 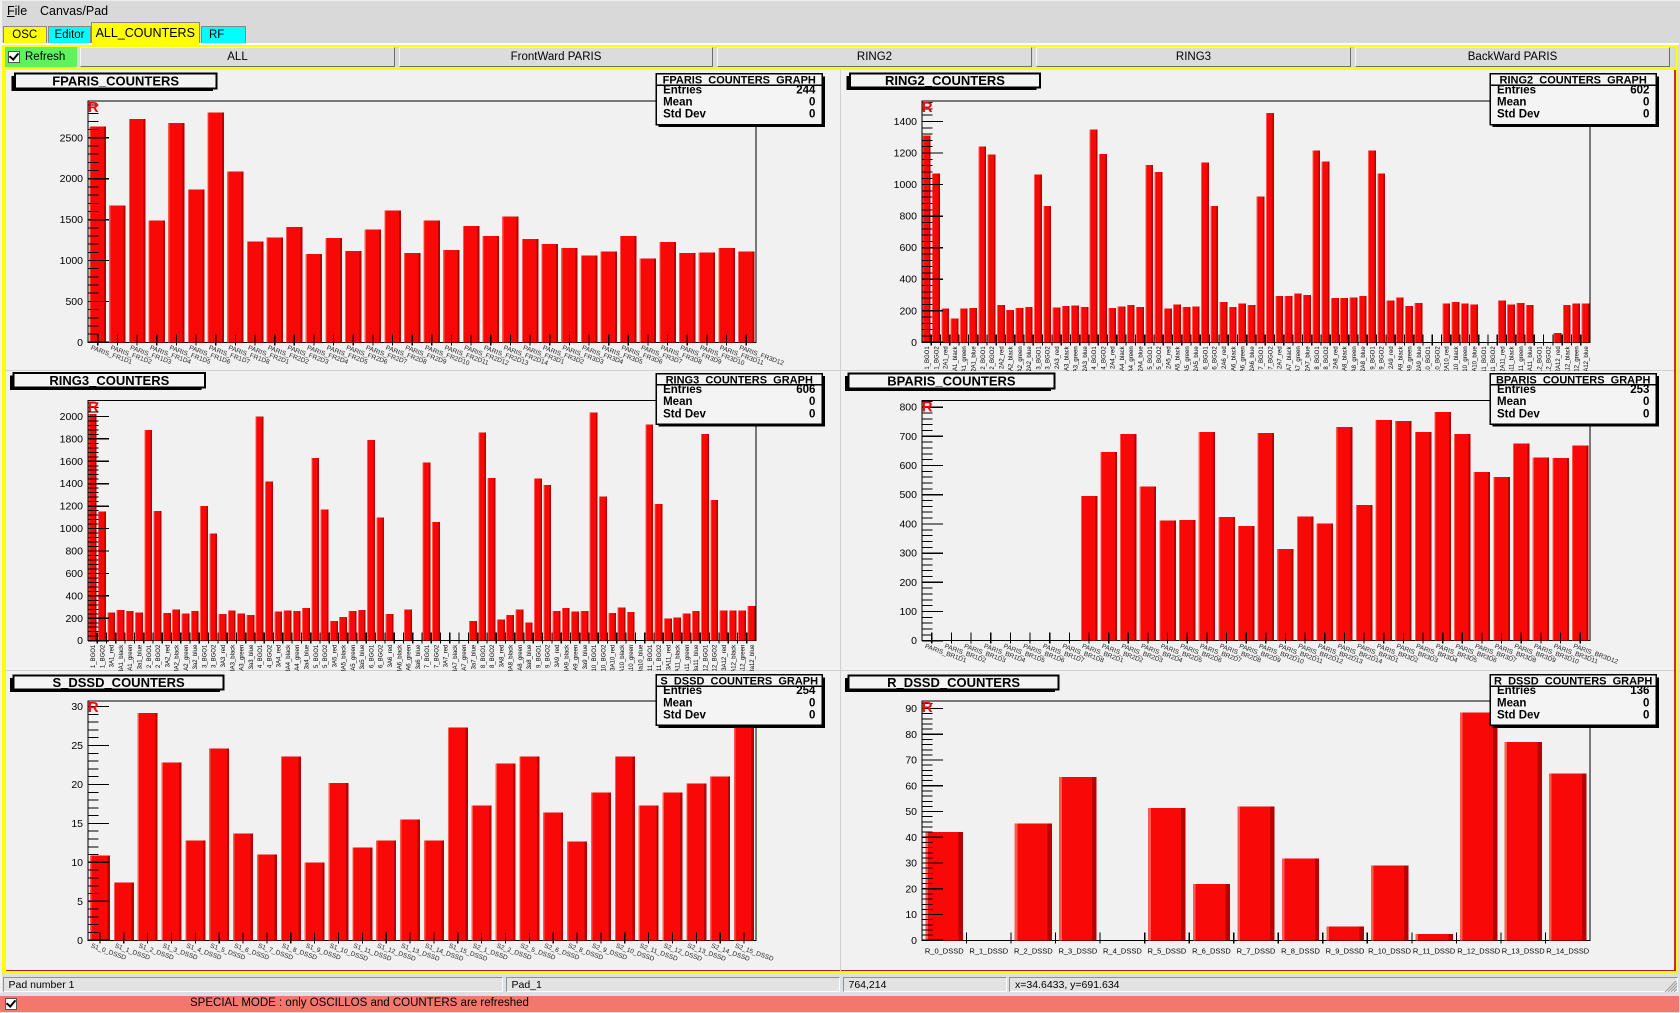 I want to click on svg-text: 2500, so click(x=72, y=138).